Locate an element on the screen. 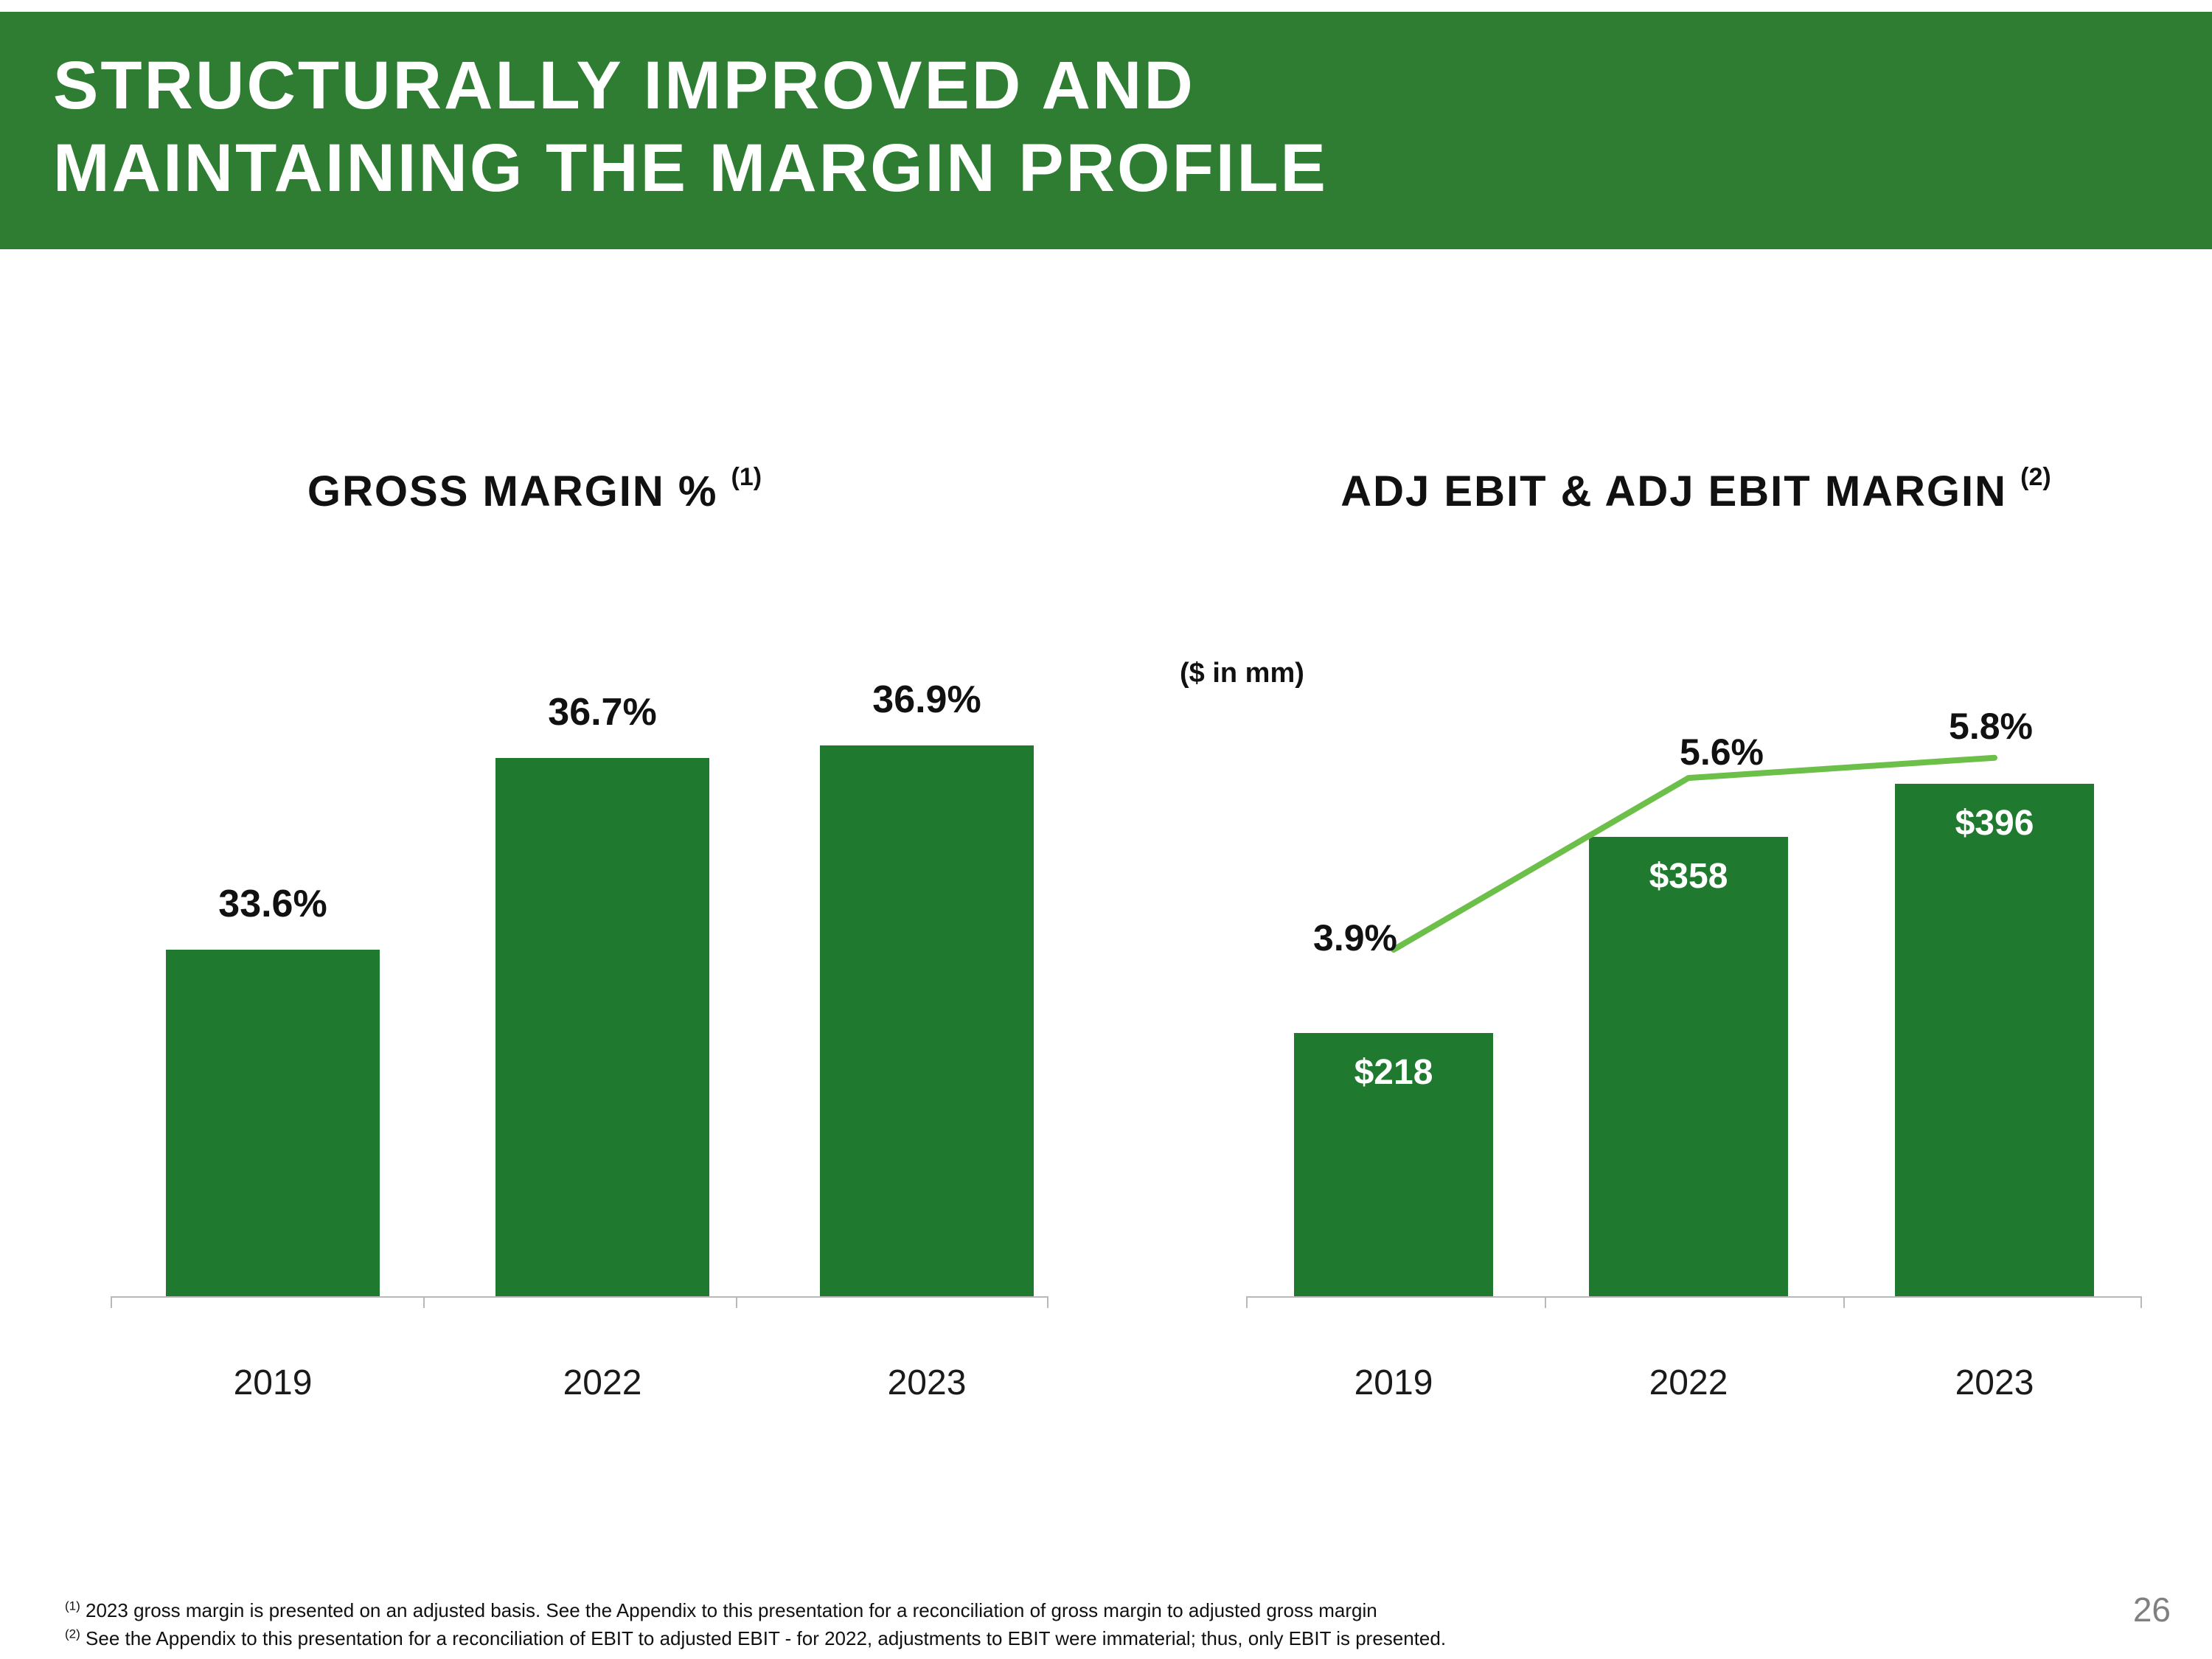 Image resolution: width=2212 pixels, height=1659 pixels. footnote-marker: (1) is located at coordinates (72, 1606).